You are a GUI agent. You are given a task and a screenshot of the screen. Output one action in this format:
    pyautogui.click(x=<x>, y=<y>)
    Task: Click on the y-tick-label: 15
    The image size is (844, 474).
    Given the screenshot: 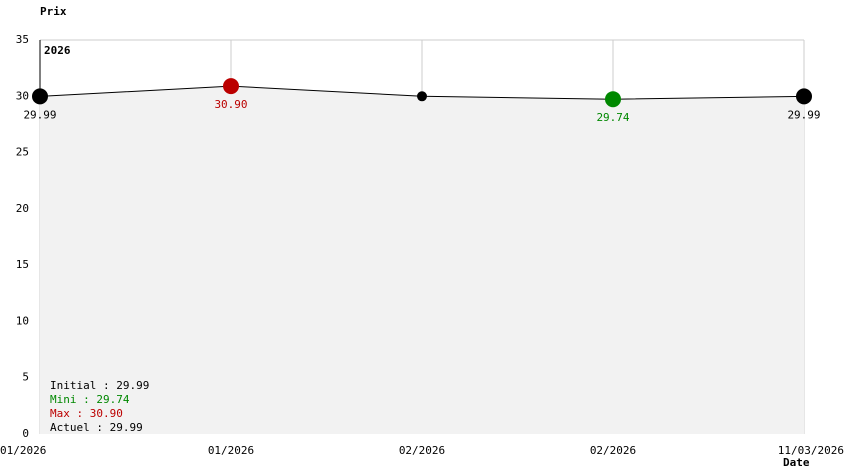 What is the action you would take?
    pyautogui.click(x=22, y=264)
    